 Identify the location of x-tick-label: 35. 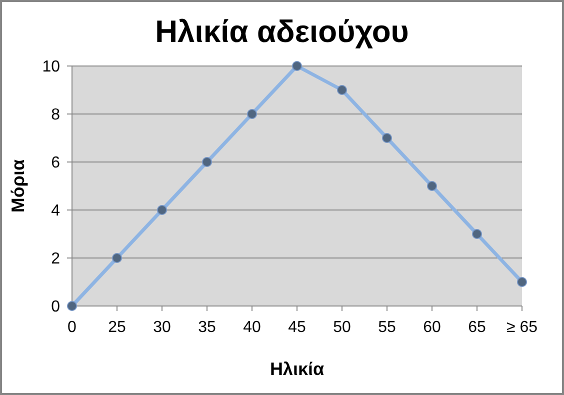
(207, 327).